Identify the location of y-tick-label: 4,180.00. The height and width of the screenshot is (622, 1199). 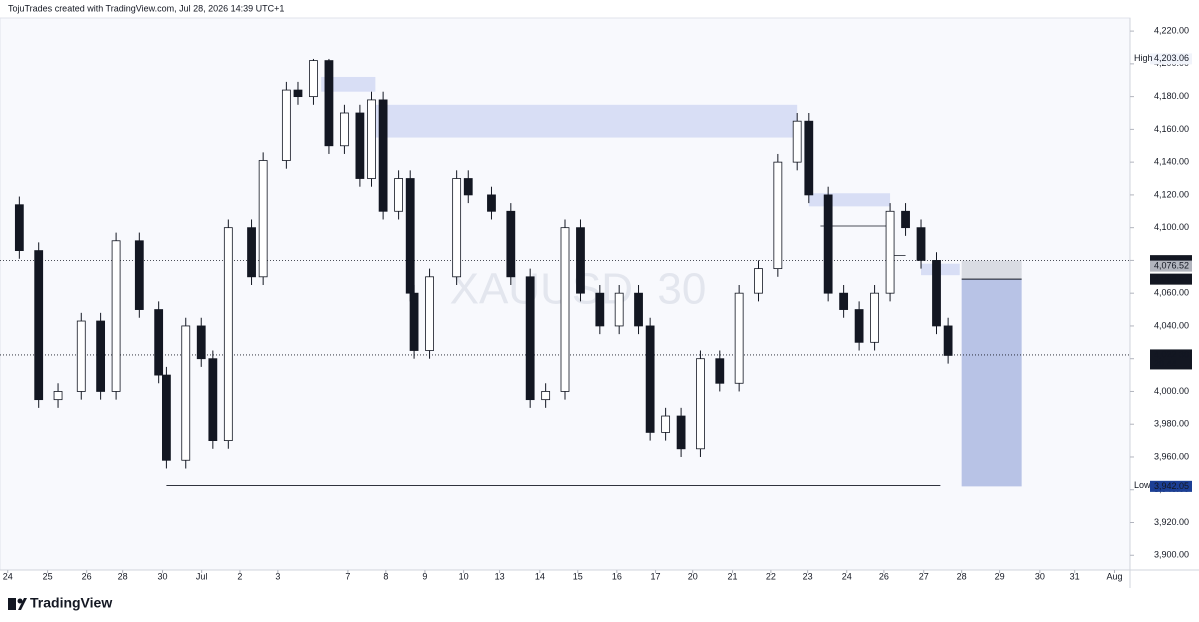
(1171, 96).